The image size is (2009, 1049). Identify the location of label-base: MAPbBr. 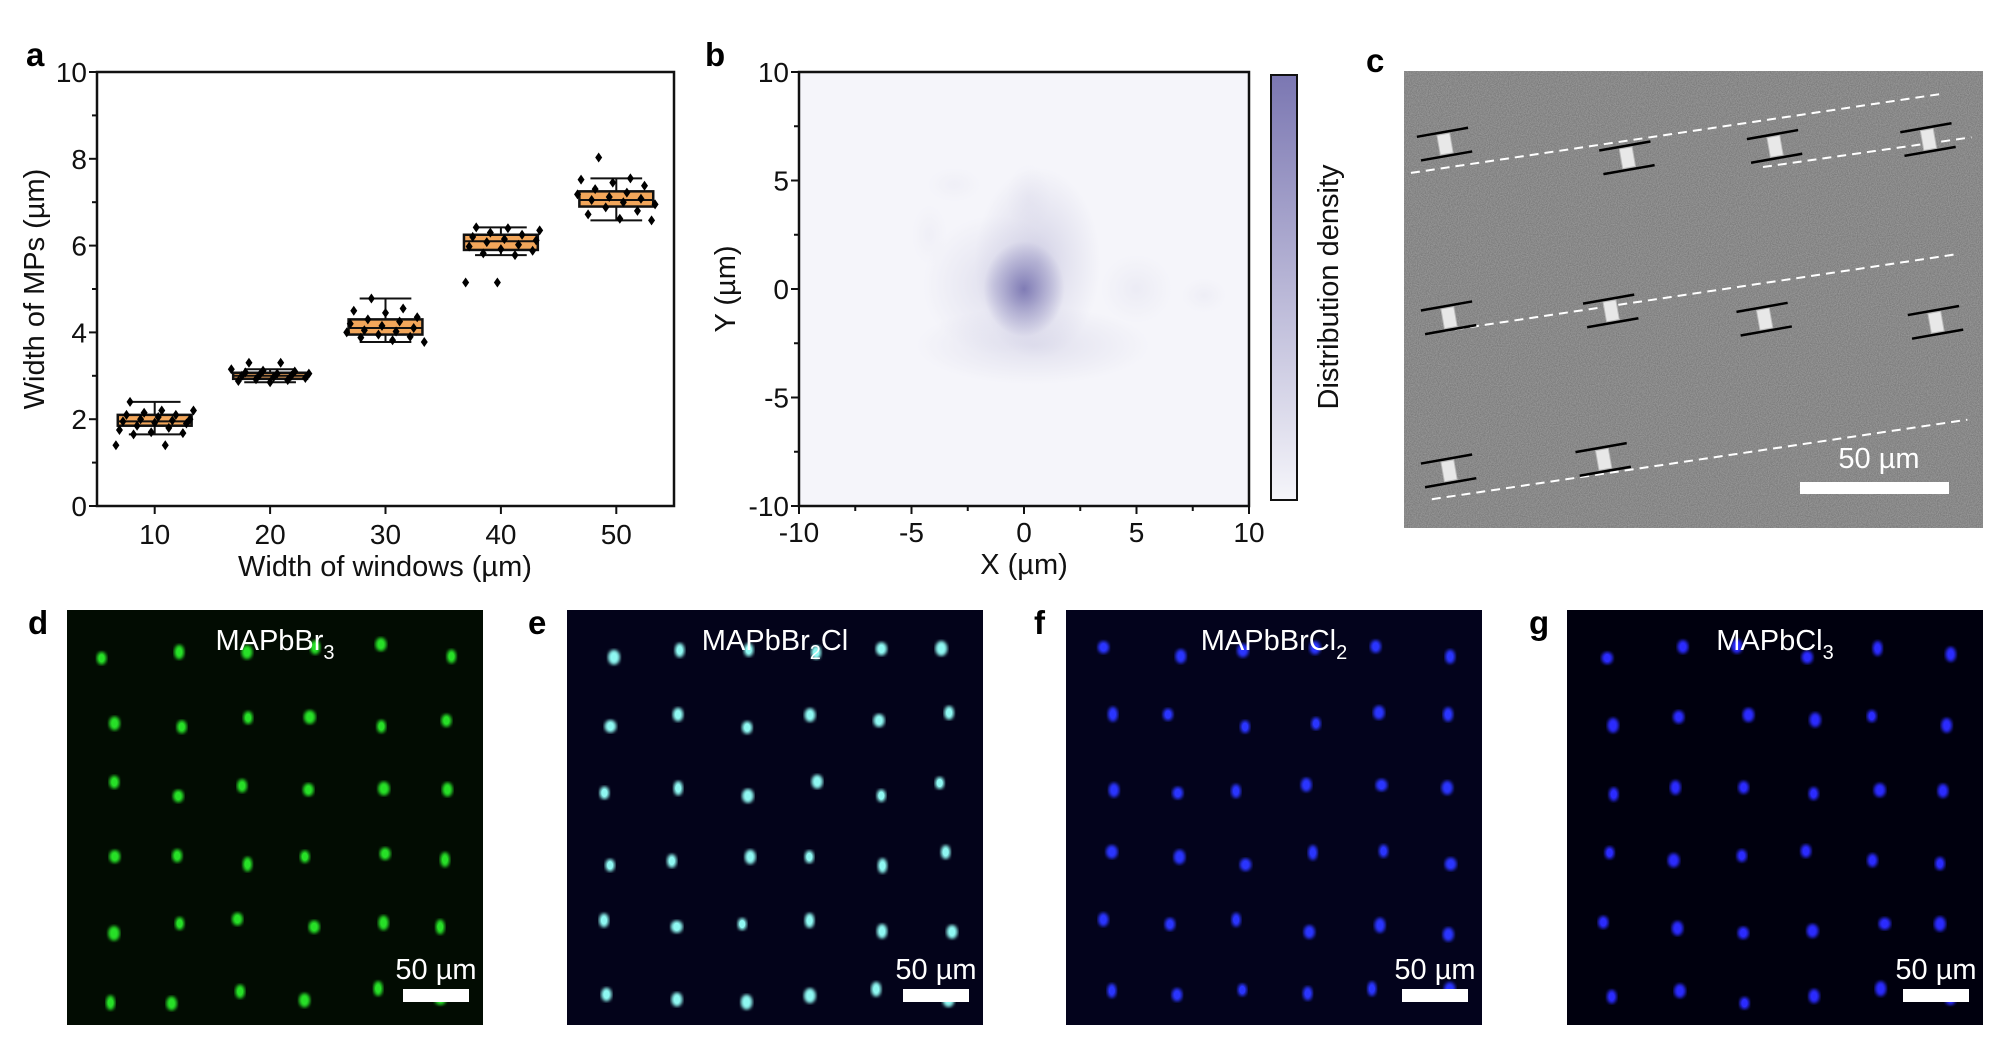
(269, 641).